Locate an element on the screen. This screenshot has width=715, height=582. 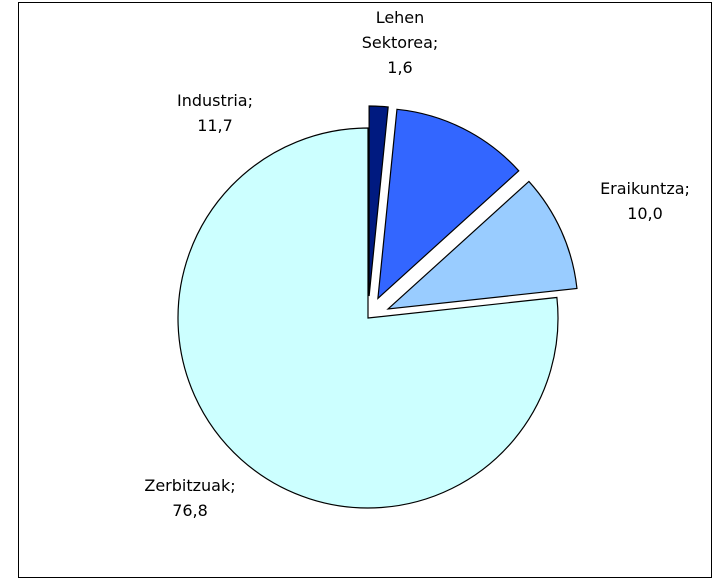
slice-label: Industria; 11,7 is located at coordinates (215, 113).